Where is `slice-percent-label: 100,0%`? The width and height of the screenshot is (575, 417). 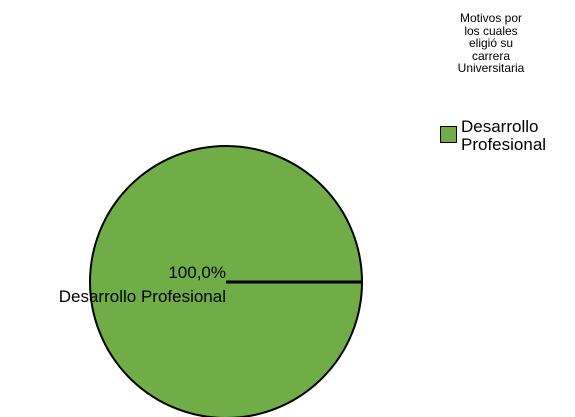 slice-percent-label: 100,0% is located at coordinates (197, 272).